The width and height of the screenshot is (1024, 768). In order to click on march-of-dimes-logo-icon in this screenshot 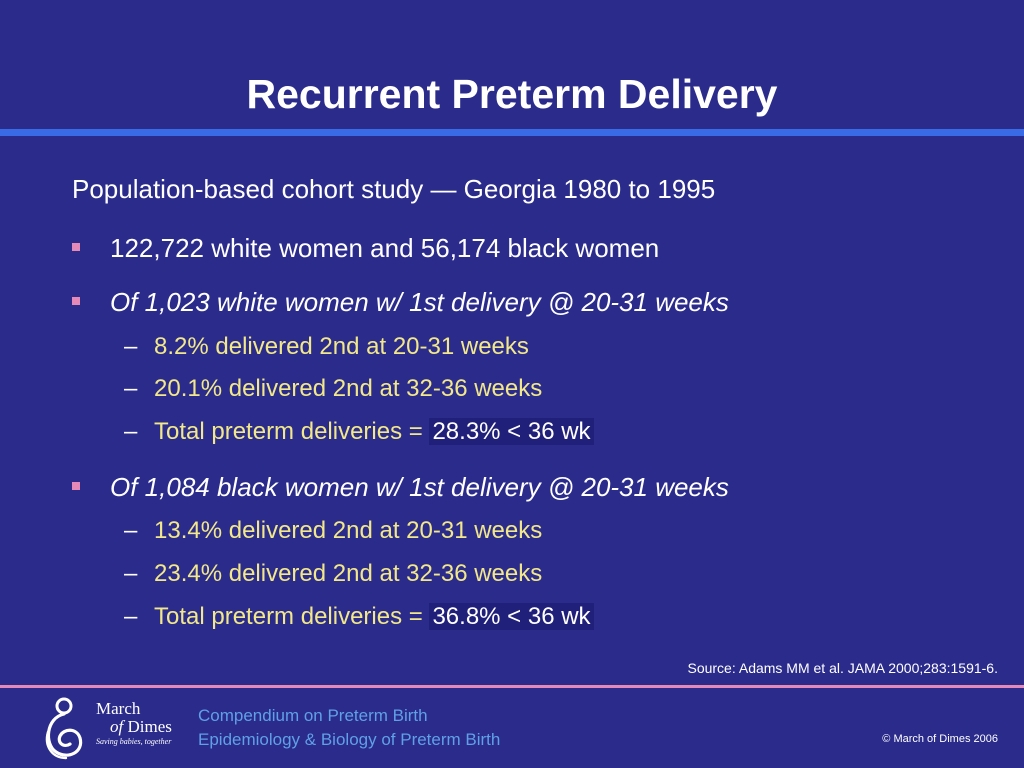, I will do `click(64, 728)`.